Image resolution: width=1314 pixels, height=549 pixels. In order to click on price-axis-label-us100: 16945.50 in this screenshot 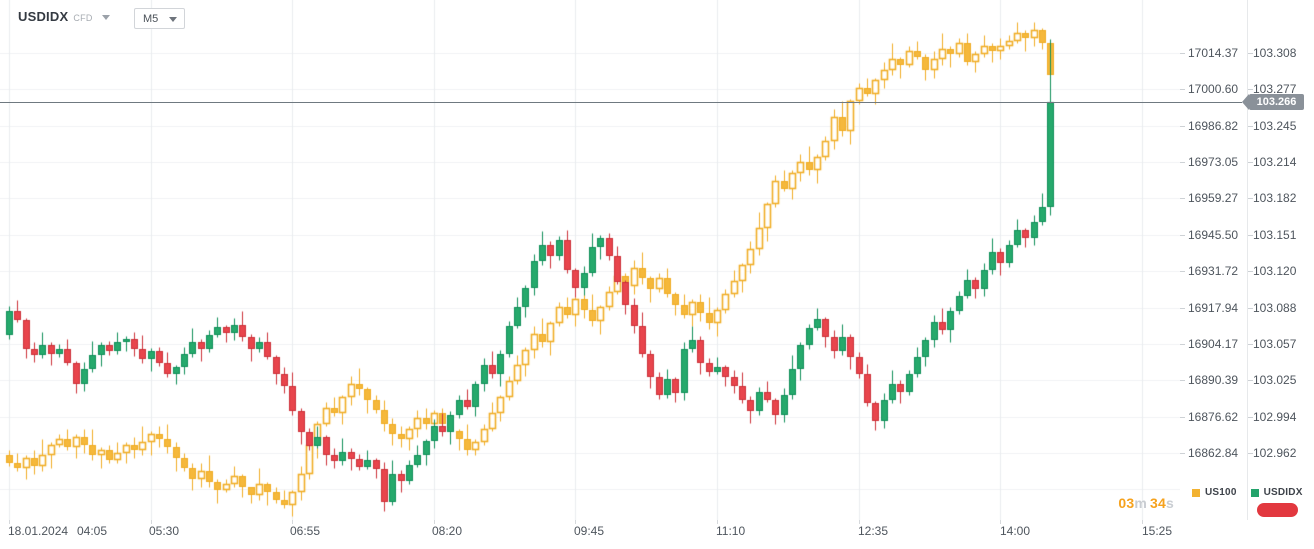, I will do `click(1213, 235)`.